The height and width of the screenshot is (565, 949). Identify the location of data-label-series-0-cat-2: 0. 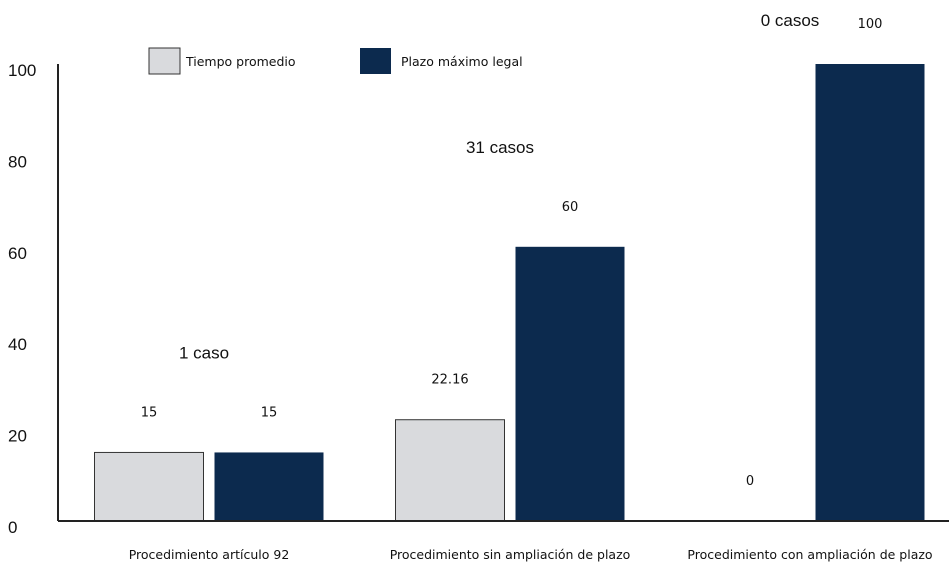
(750, 481).